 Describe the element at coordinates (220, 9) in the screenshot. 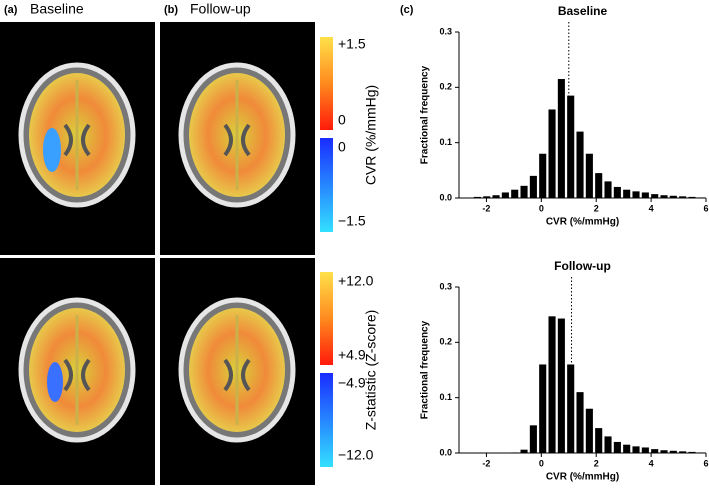

I see `panel-title: Follow-up` at that location.